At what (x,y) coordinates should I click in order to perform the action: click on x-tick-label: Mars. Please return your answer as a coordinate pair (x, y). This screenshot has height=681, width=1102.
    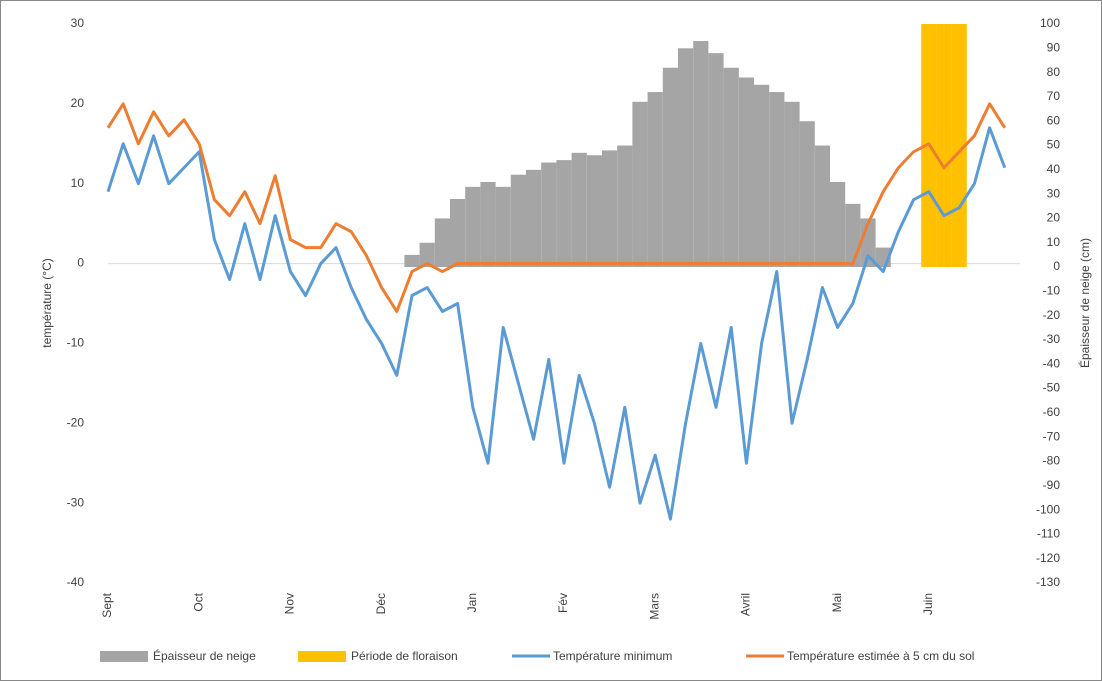
    Looking at the image, I should click on (654, 606).